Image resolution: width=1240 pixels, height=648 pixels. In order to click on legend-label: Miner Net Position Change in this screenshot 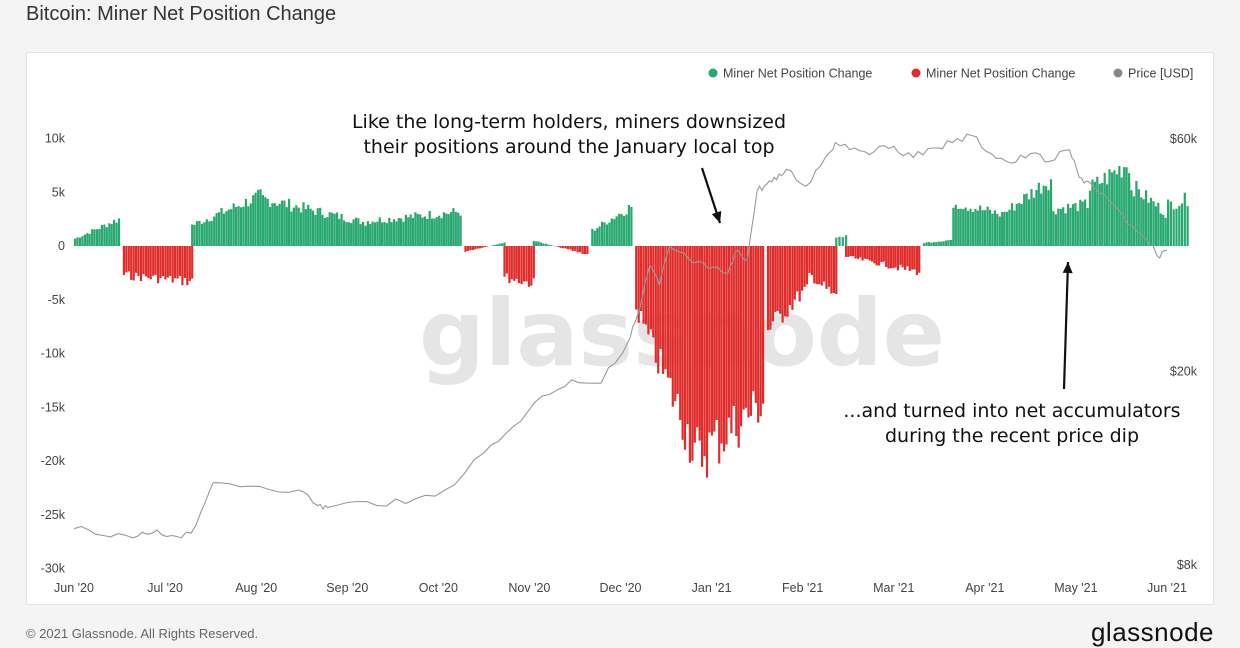, I will do `click(797, 74)`.